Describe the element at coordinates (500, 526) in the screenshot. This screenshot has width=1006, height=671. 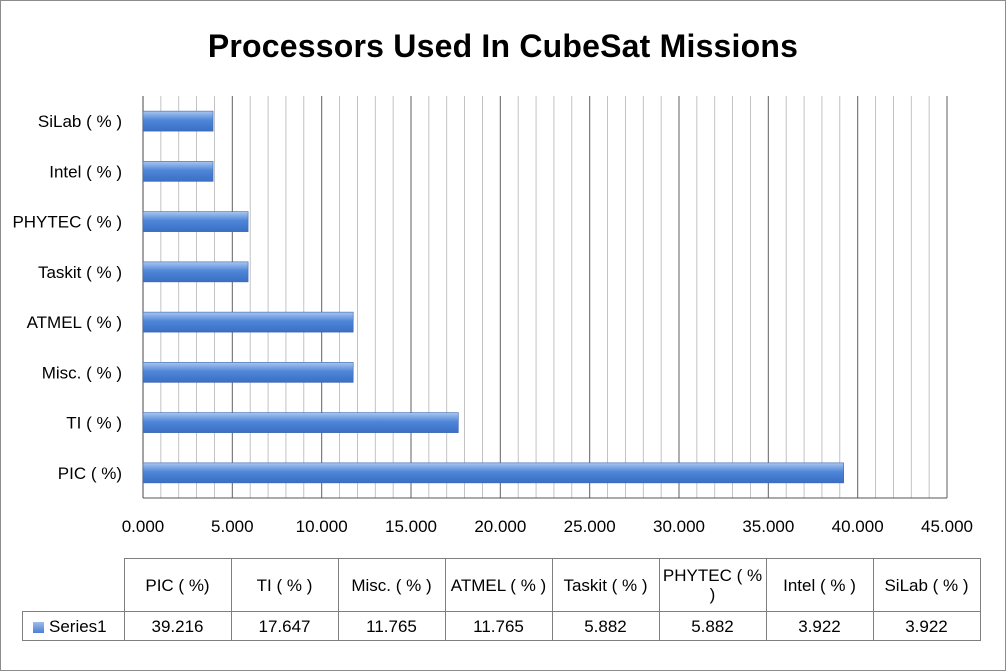
I see `x-tick-label: 20.000` at that location.